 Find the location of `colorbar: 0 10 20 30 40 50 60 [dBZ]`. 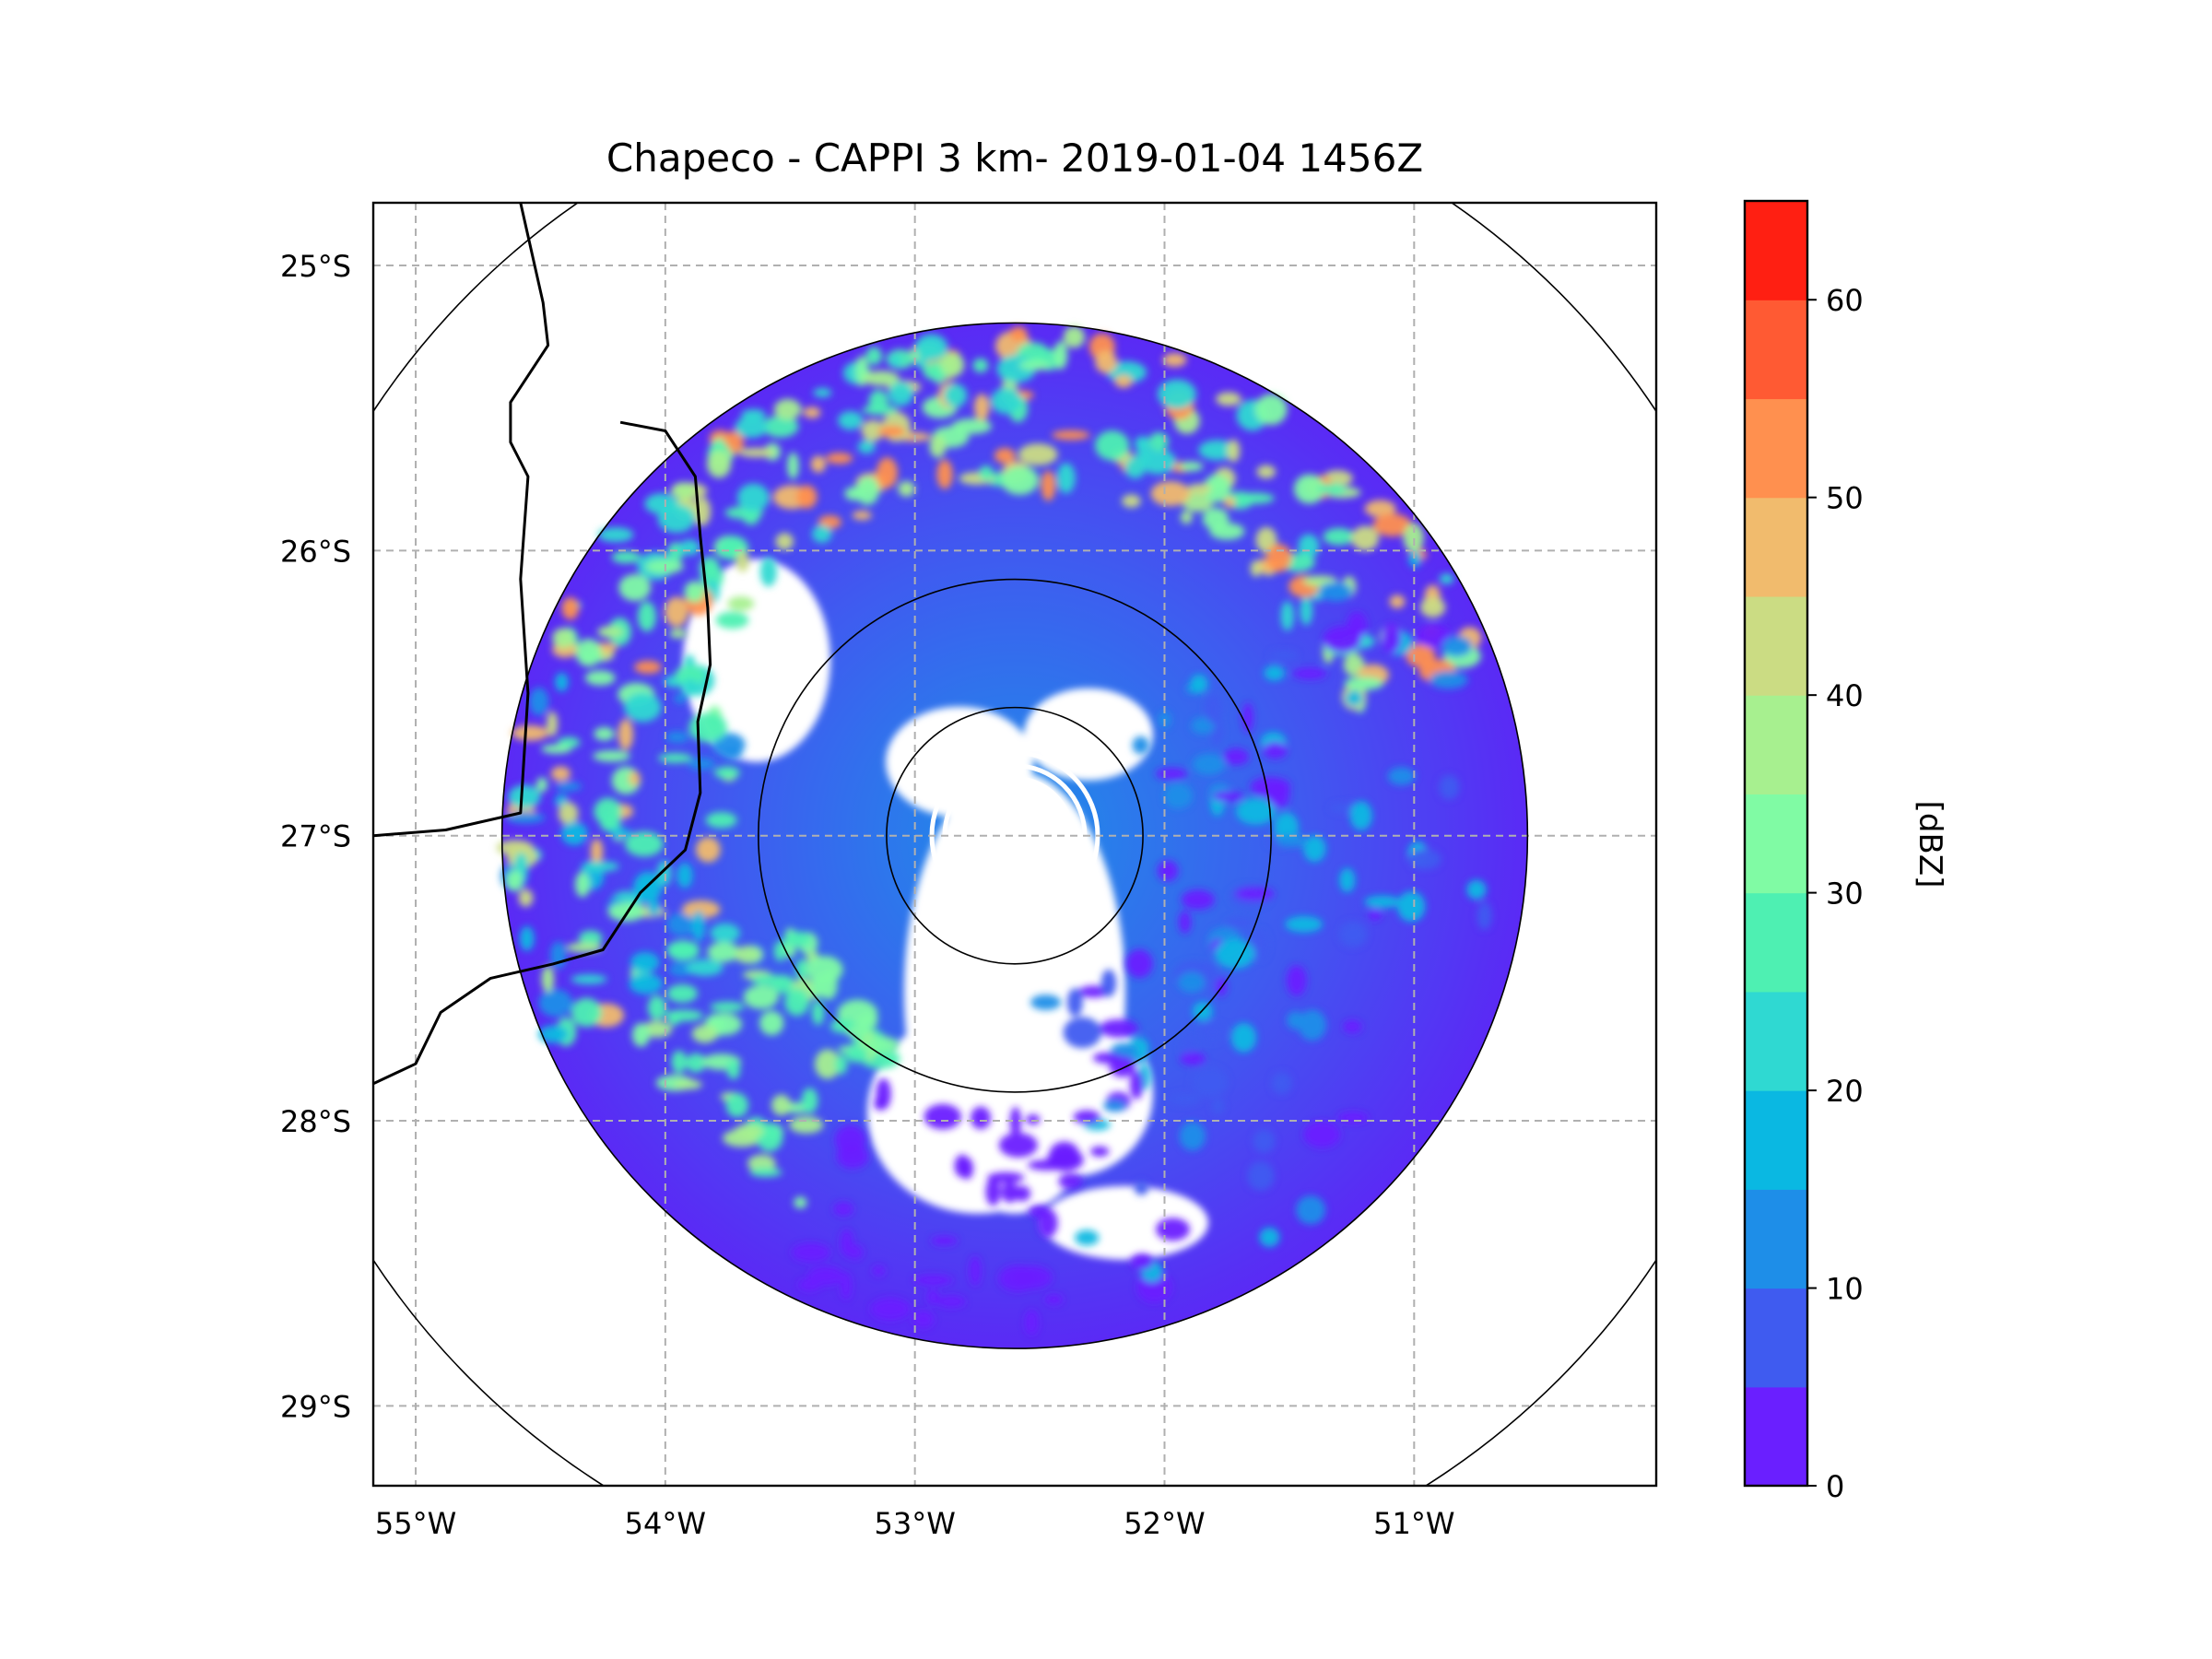

colorbar: 0 10 20 30 40 50 60 [dBZ] is located at coordinates (1845, 851).